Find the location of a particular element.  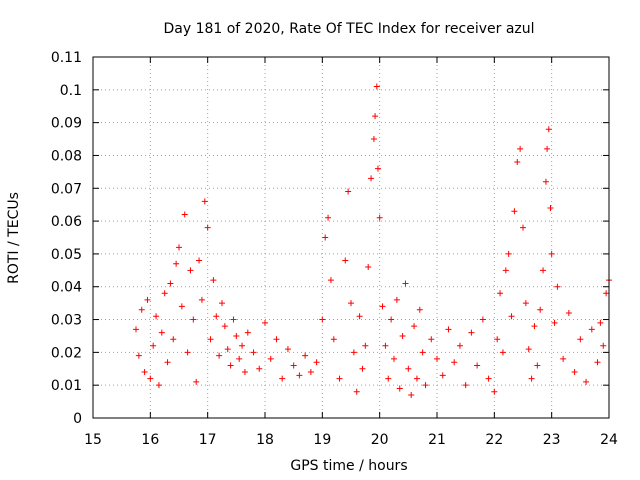

y-tick-label: 0.06 is located at coordinates (66, 222).